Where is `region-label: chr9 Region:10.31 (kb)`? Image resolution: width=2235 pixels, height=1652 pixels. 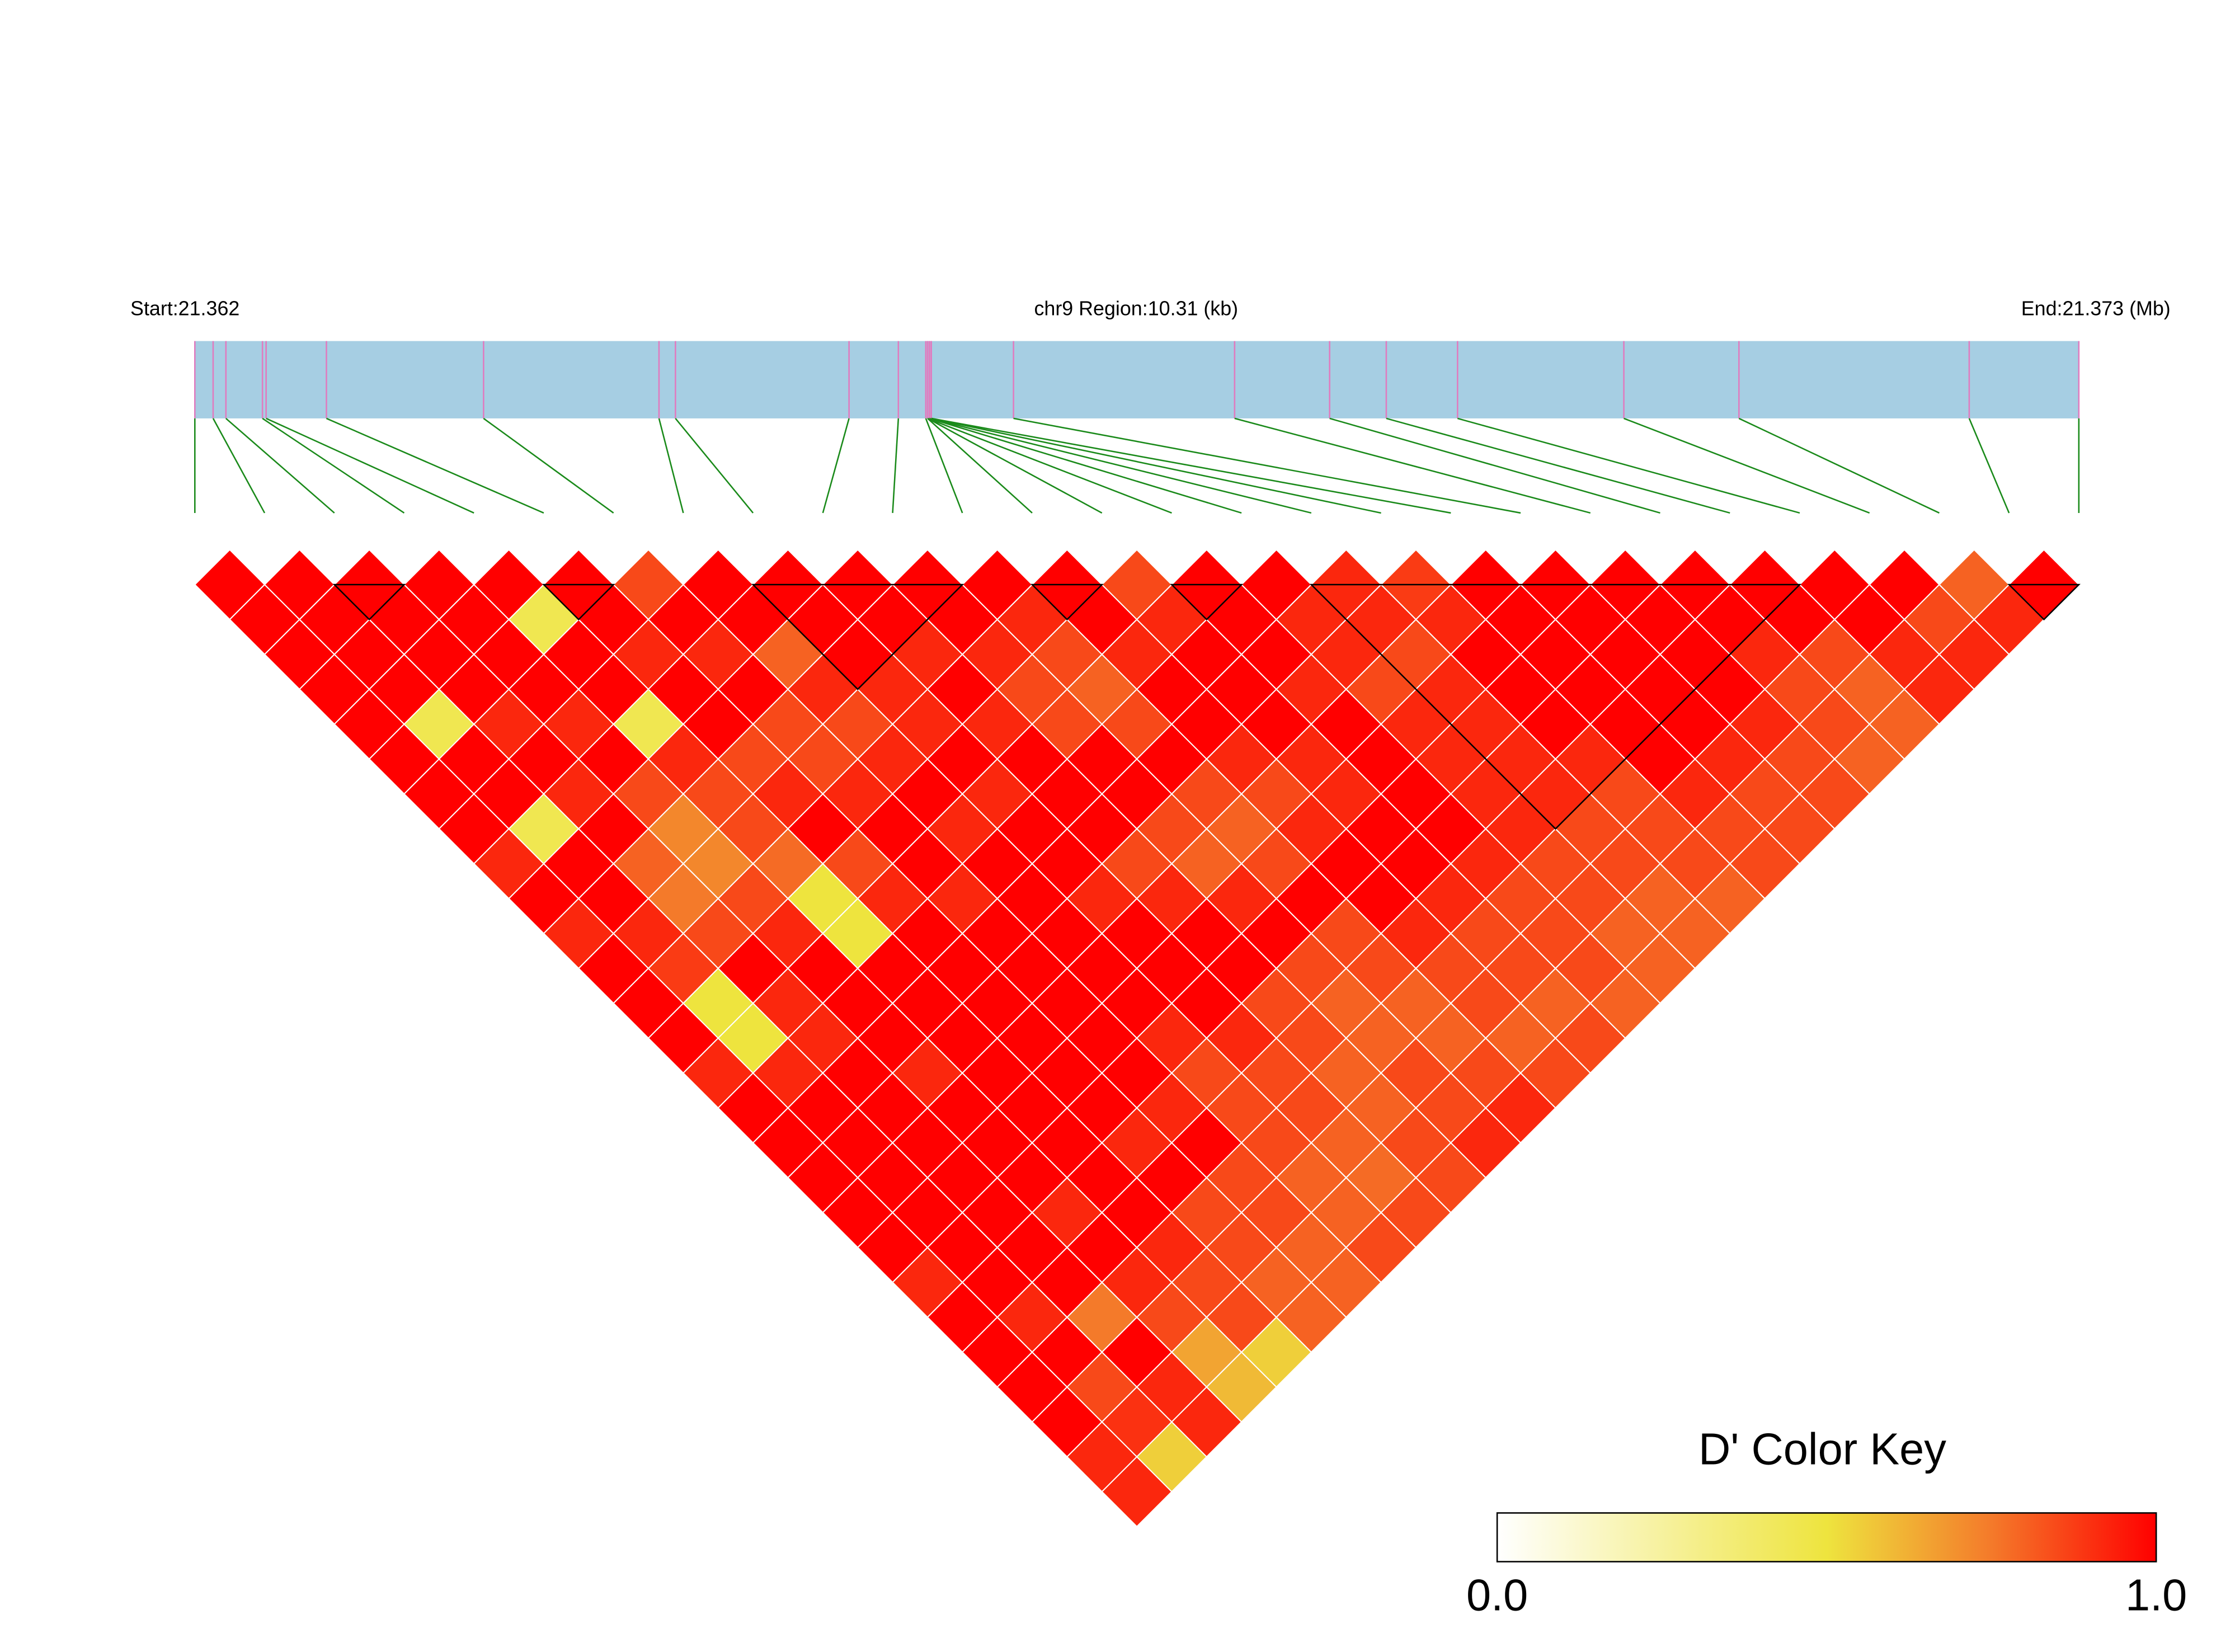 region-label: chr9 Region:10.31 (kb) is located at coordinates (1136, 309).